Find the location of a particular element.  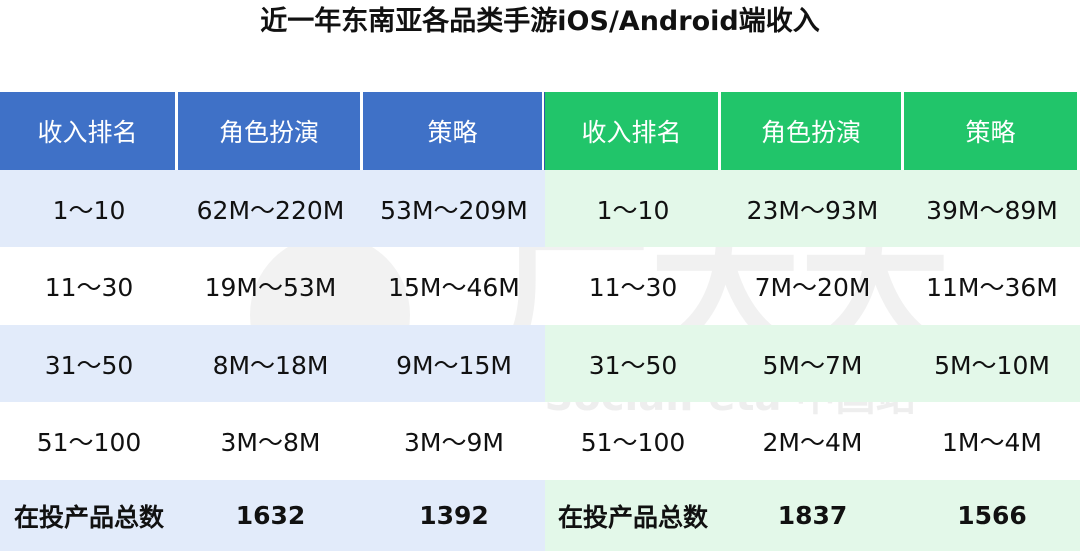

table-cell: 7M～20M is located at coordinates (812, 287).